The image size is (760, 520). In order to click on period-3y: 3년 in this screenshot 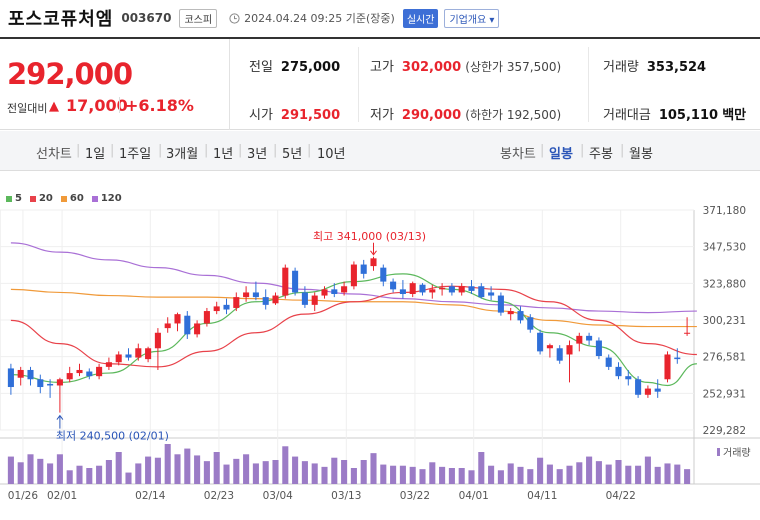, I will do `click(257, 154)`.